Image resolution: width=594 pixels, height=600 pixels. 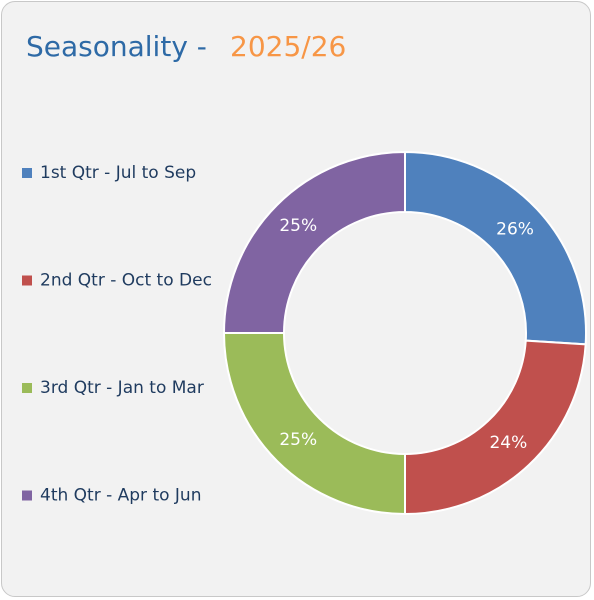 I want to click on chart-title: Seasonality -, so click(x=116, y=46).